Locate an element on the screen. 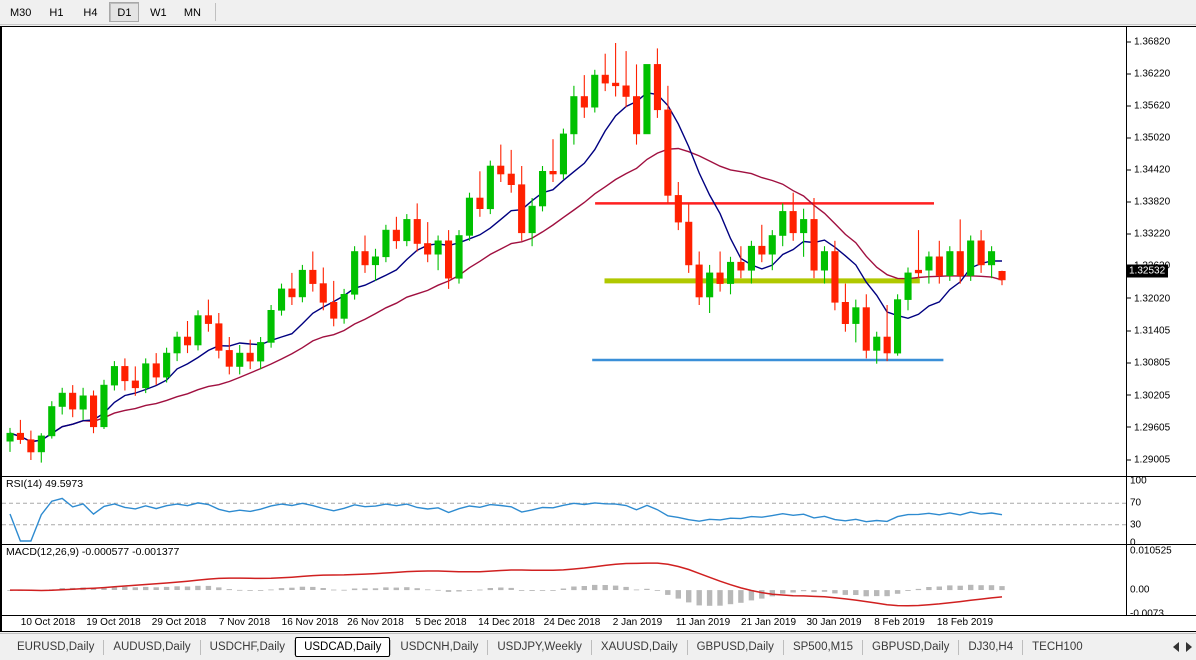 This screenshot has height=660, width=1196. date-tick: 19 Oct 2018 is located at coordinates (113, 622).